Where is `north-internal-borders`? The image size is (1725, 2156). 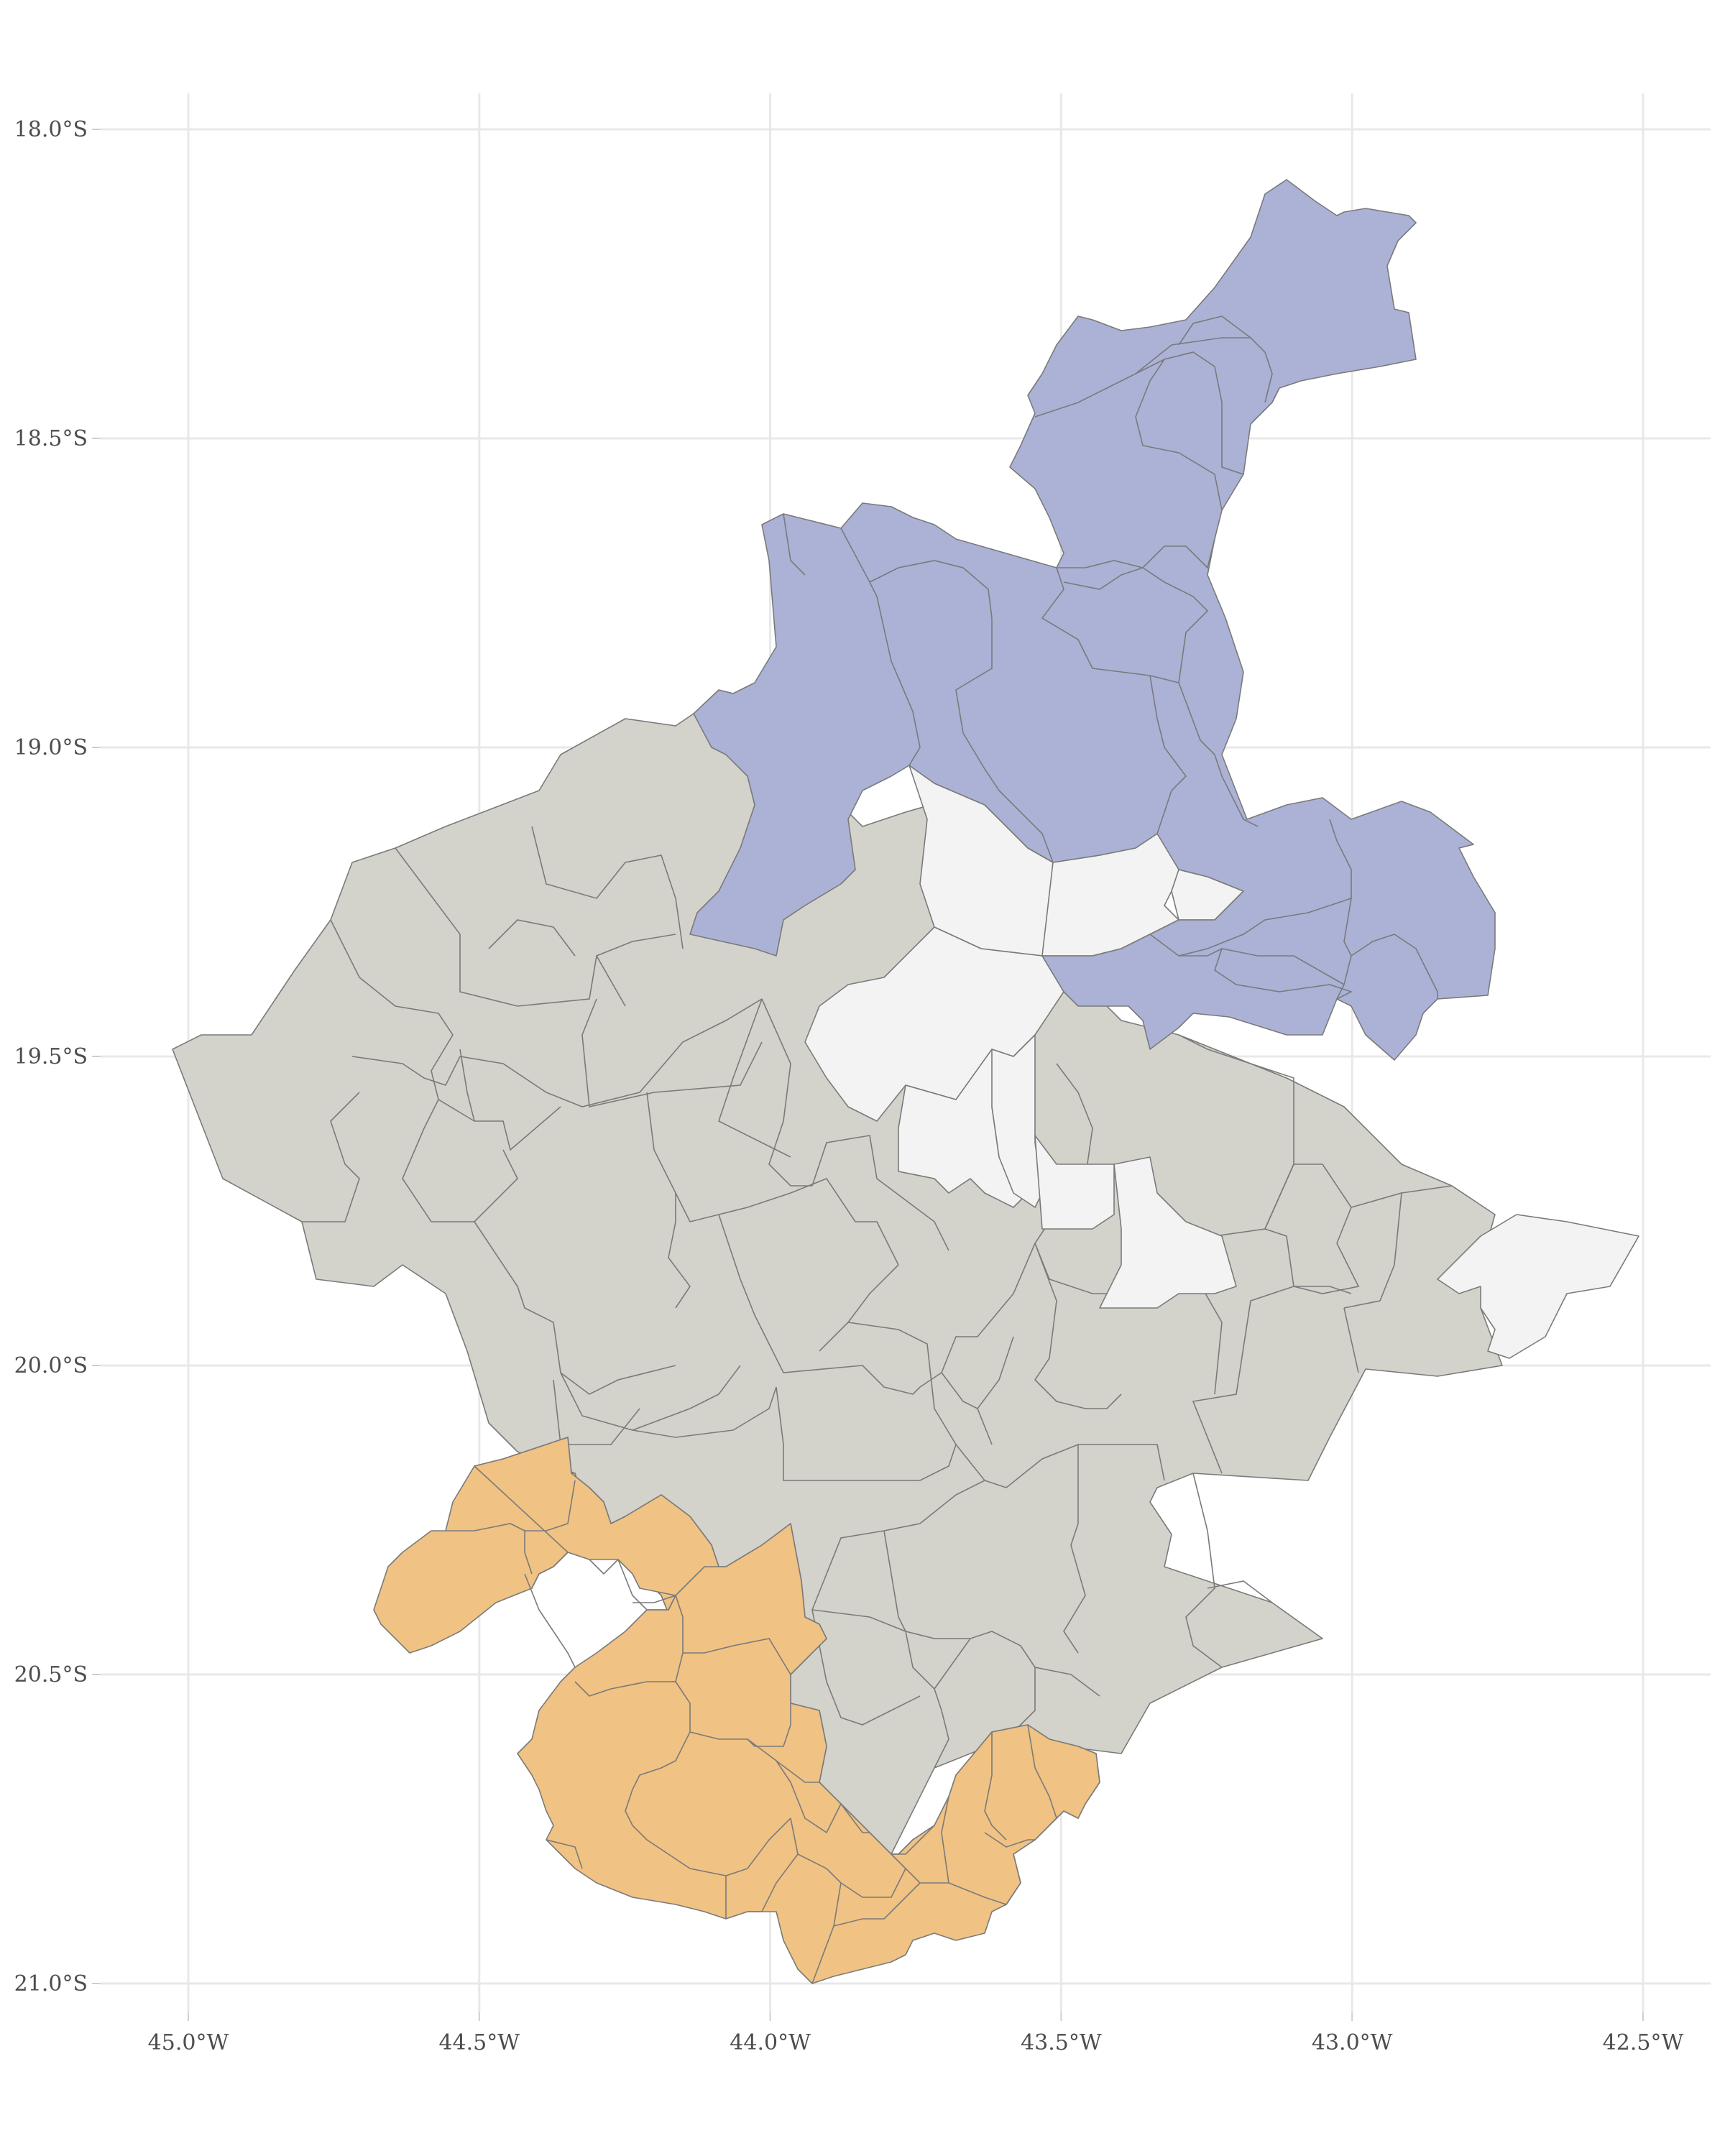
north-internal-borders is located at coordinates (1110, 658).